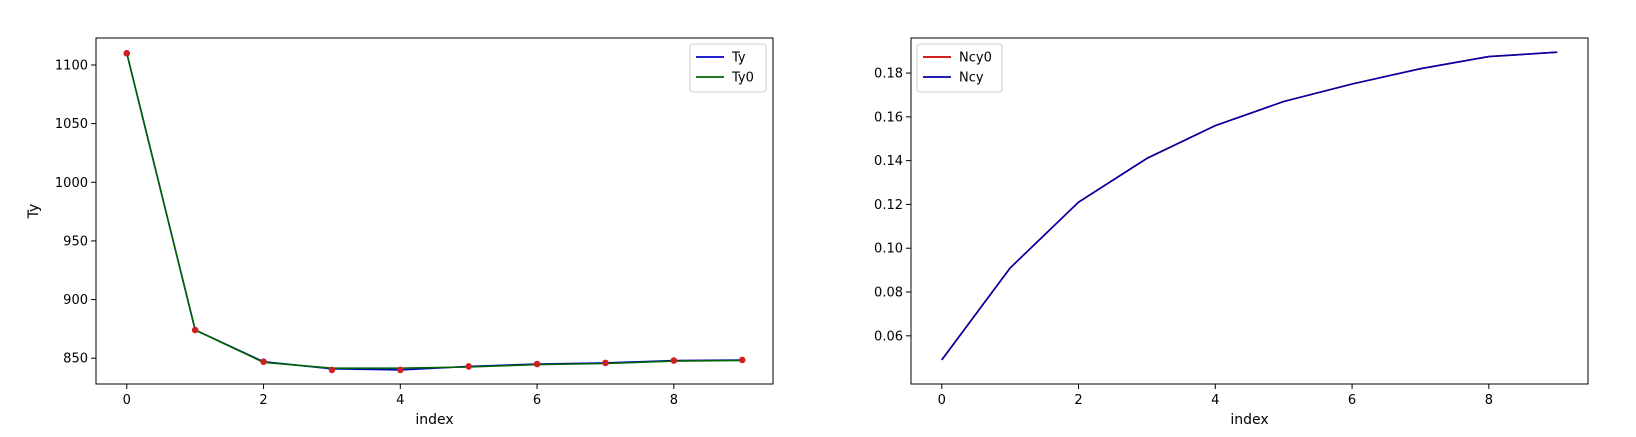 The image size is (1636, 437). What do you see at coordinates (71, 183) in the screenshot?
I see `y-tick-label: 1000` at bounding box center [71, 183].